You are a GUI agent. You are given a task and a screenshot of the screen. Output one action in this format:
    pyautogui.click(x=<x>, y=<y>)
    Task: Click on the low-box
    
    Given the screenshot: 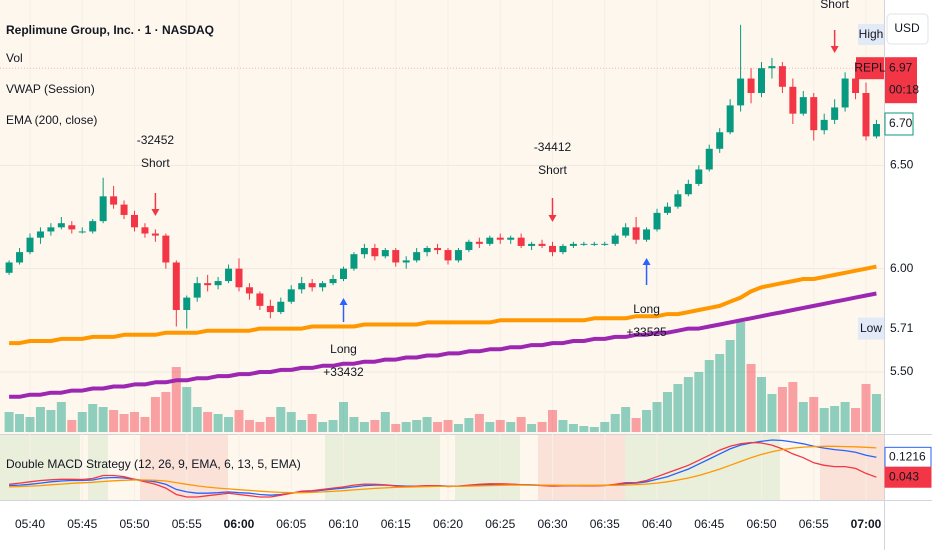 What is the action you would take?
    pyautogui.click(x=871, y=328)
    